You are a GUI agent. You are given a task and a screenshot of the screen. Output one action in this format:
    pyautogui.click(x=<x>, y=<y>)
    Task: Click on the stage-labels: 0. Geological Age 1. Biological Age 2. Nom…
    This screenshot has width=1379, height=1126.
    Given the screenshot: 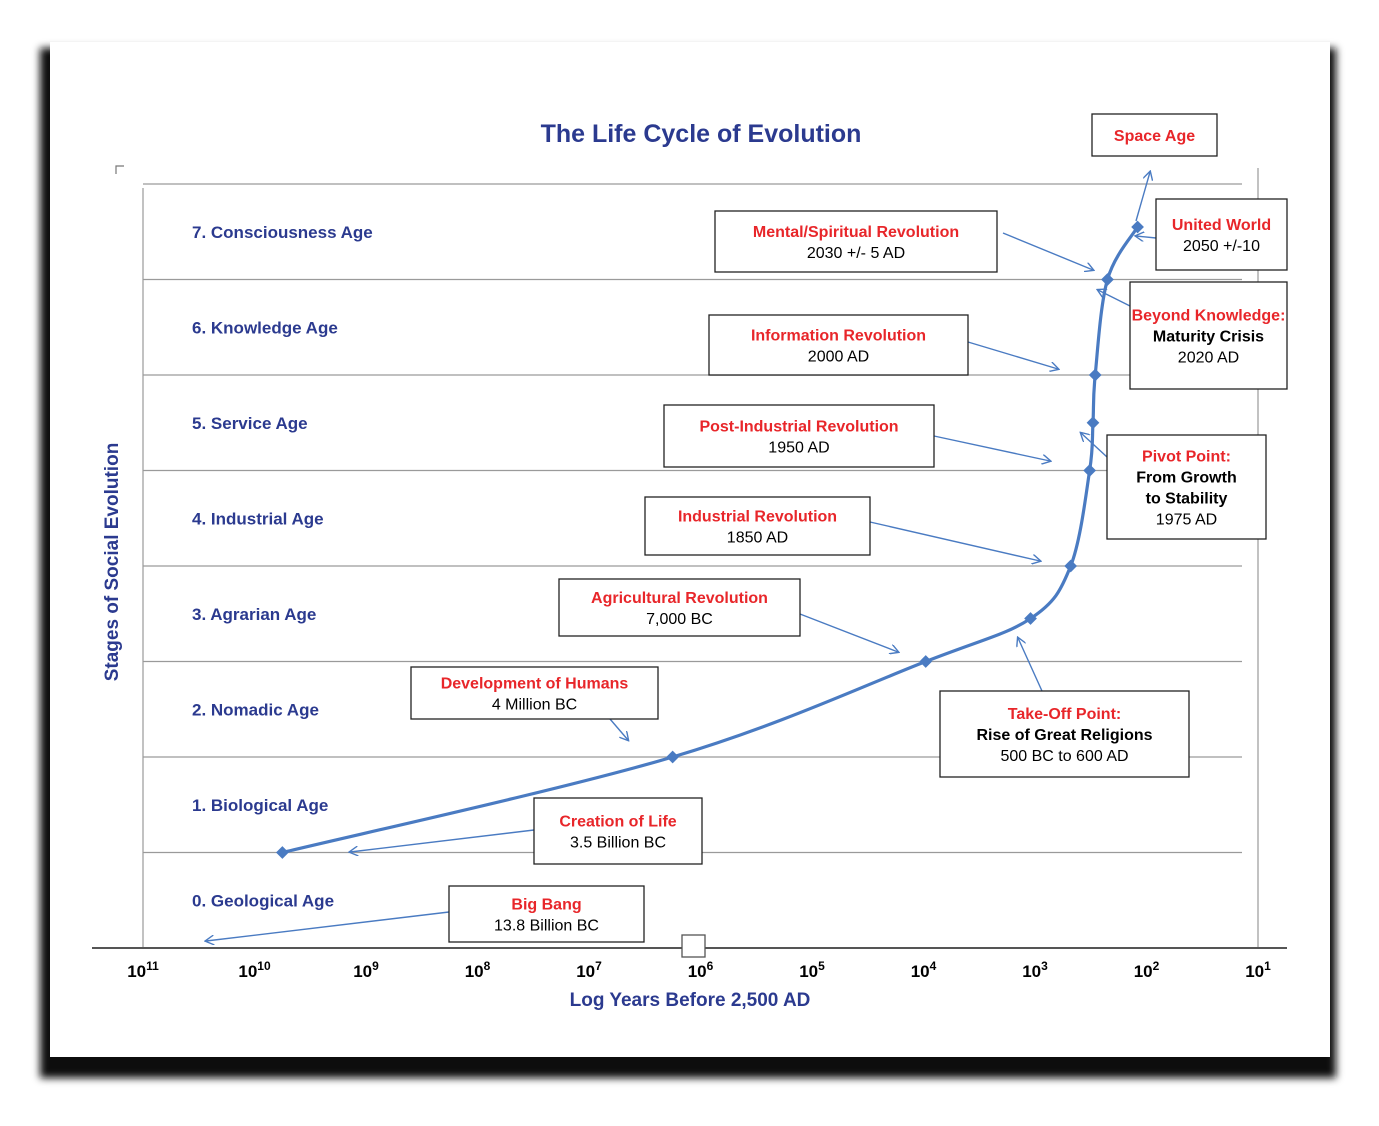 What is the action you would take?
    pyautogui.click(x=282, y=567)
    